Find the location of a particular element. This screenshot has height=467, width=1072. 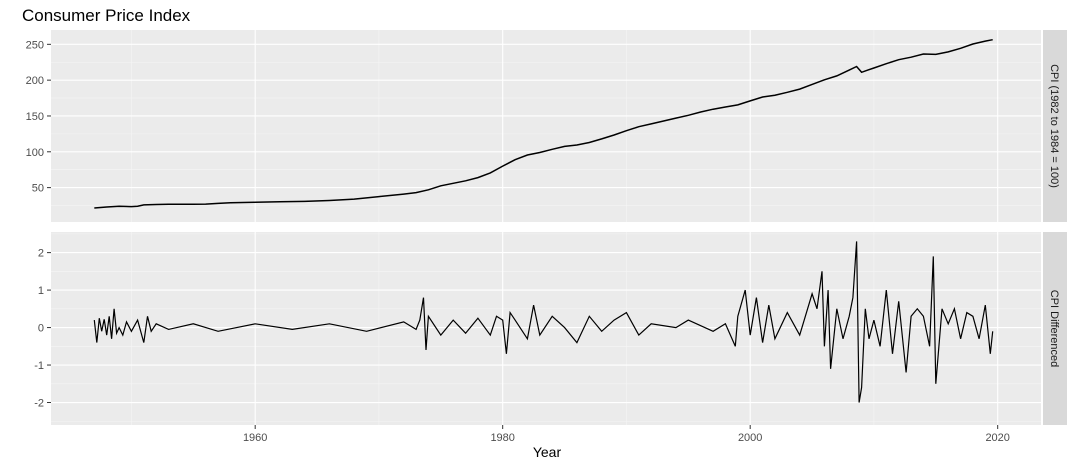

x-tick-label: 1980 is located at coordinates (502, 438).